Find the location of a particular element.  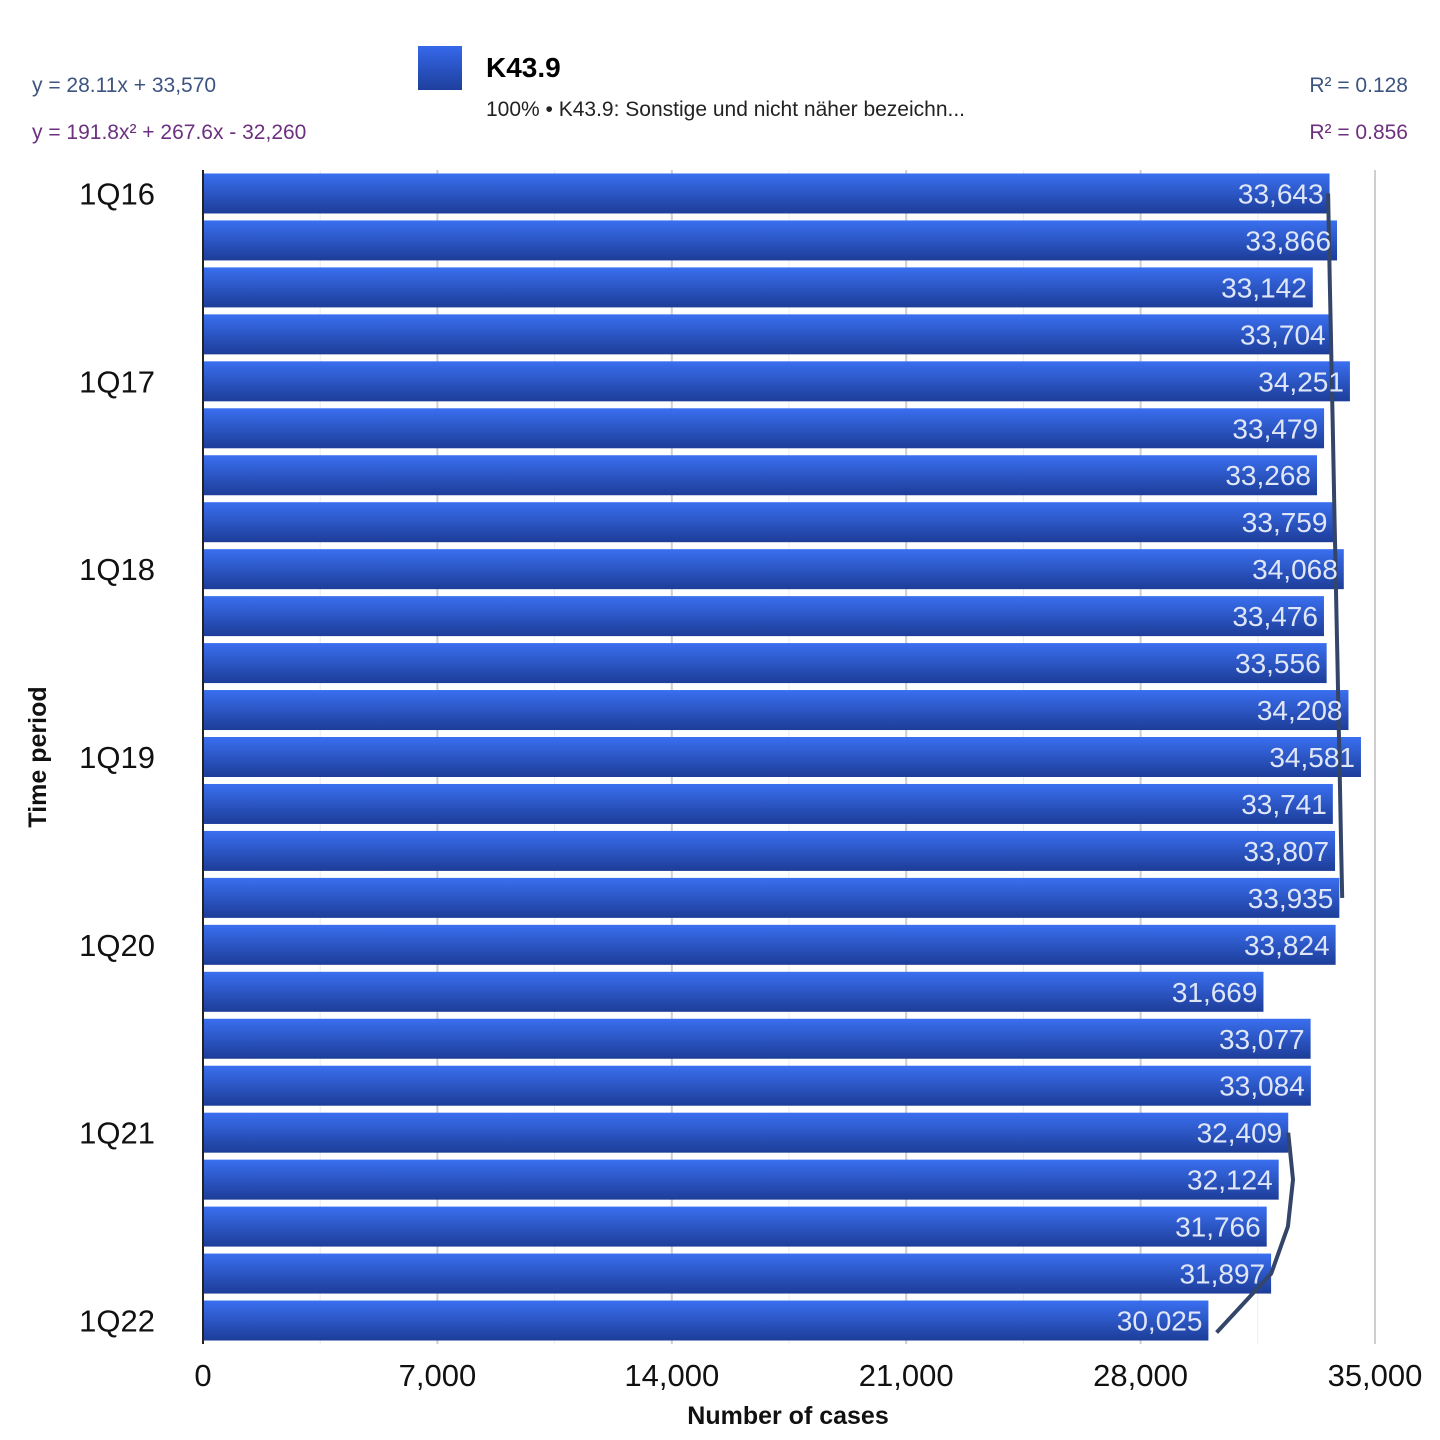

quadratic-trendline is located at coordinates (1255, 1233).